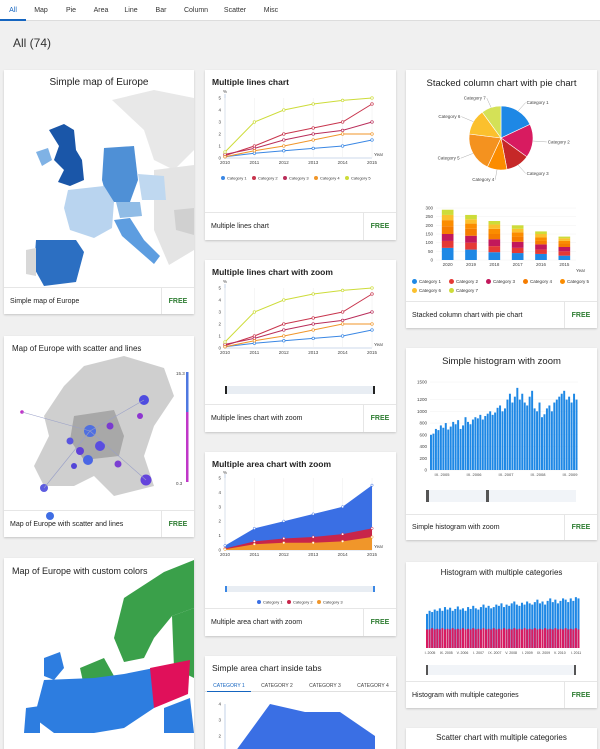 This screenshot has height=749, width=600. I want to click on legend-label: Category 2, so click(268, 178).